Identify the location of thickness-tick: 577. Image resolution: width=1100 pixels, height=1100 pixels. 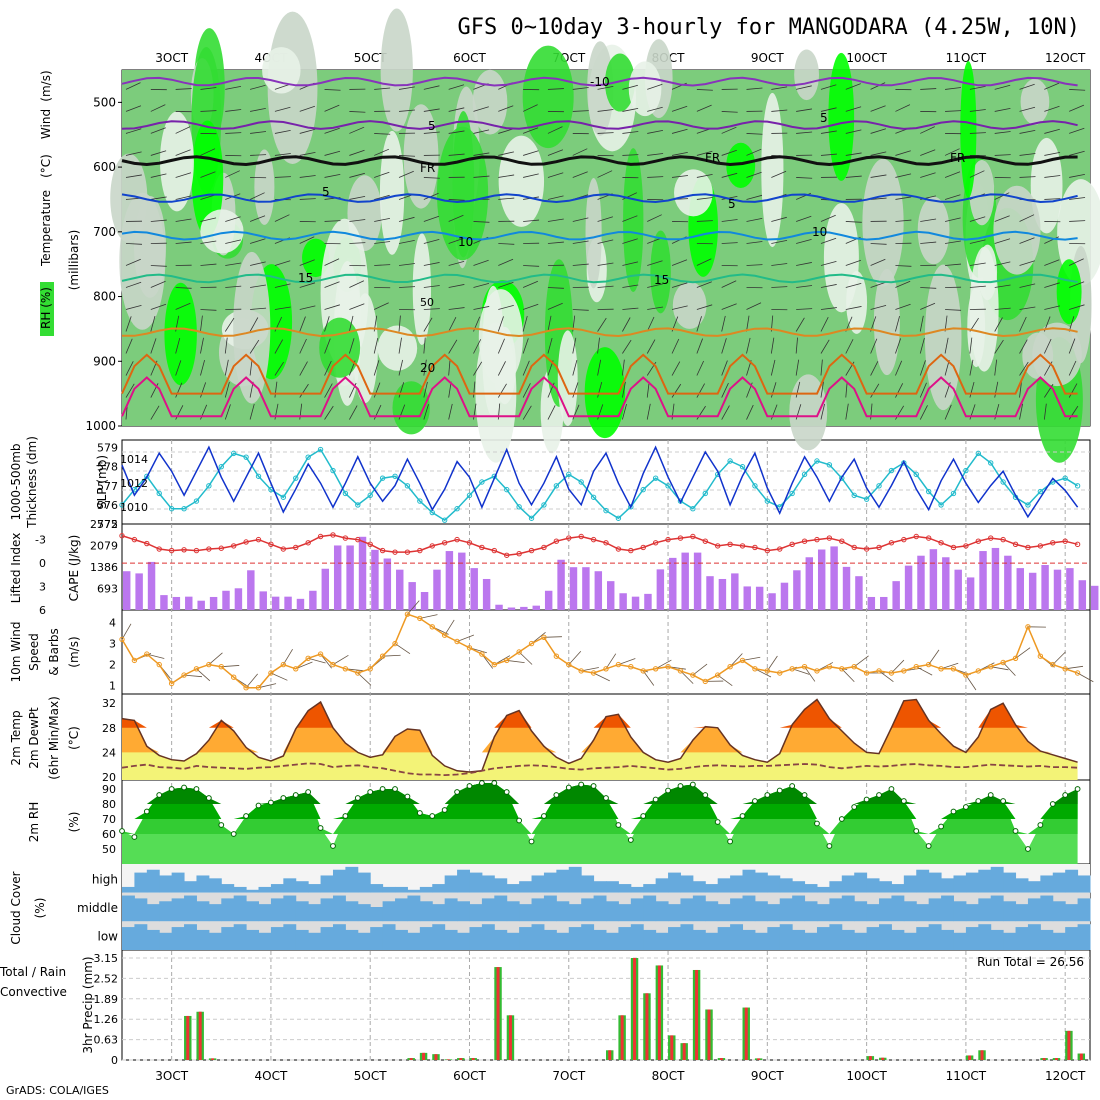
(107, 486).